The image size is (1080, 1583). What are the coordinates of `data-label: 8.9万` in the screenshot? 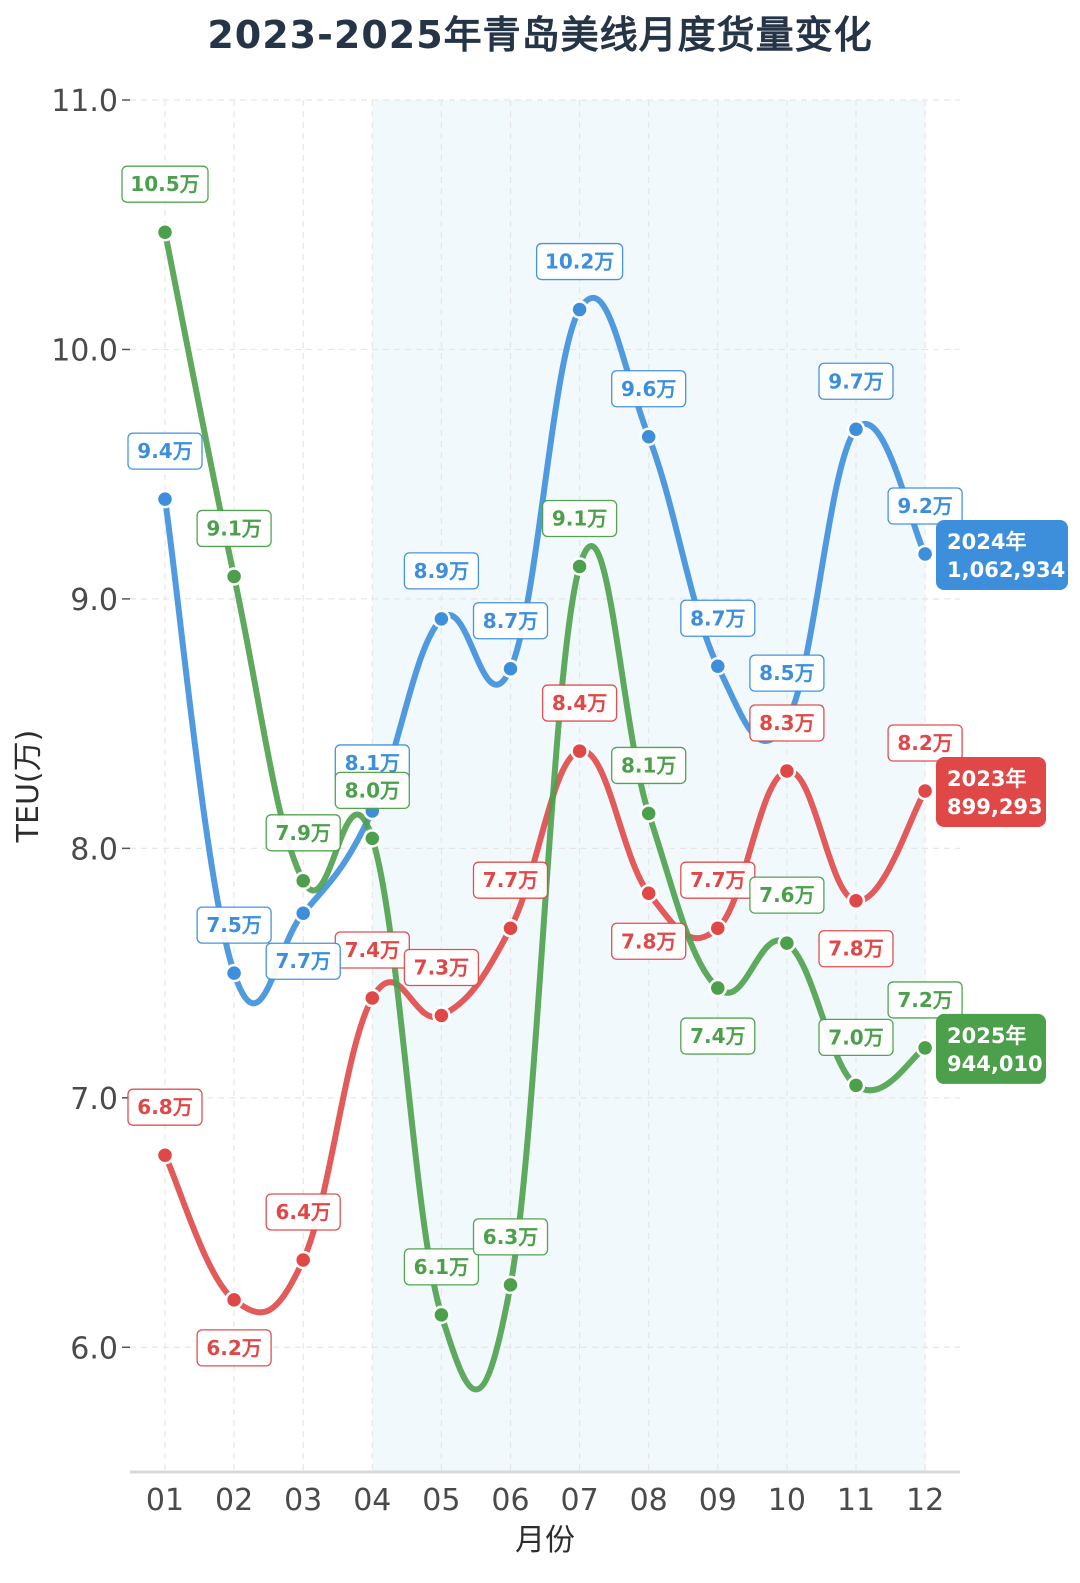 It's located at (441, 571).